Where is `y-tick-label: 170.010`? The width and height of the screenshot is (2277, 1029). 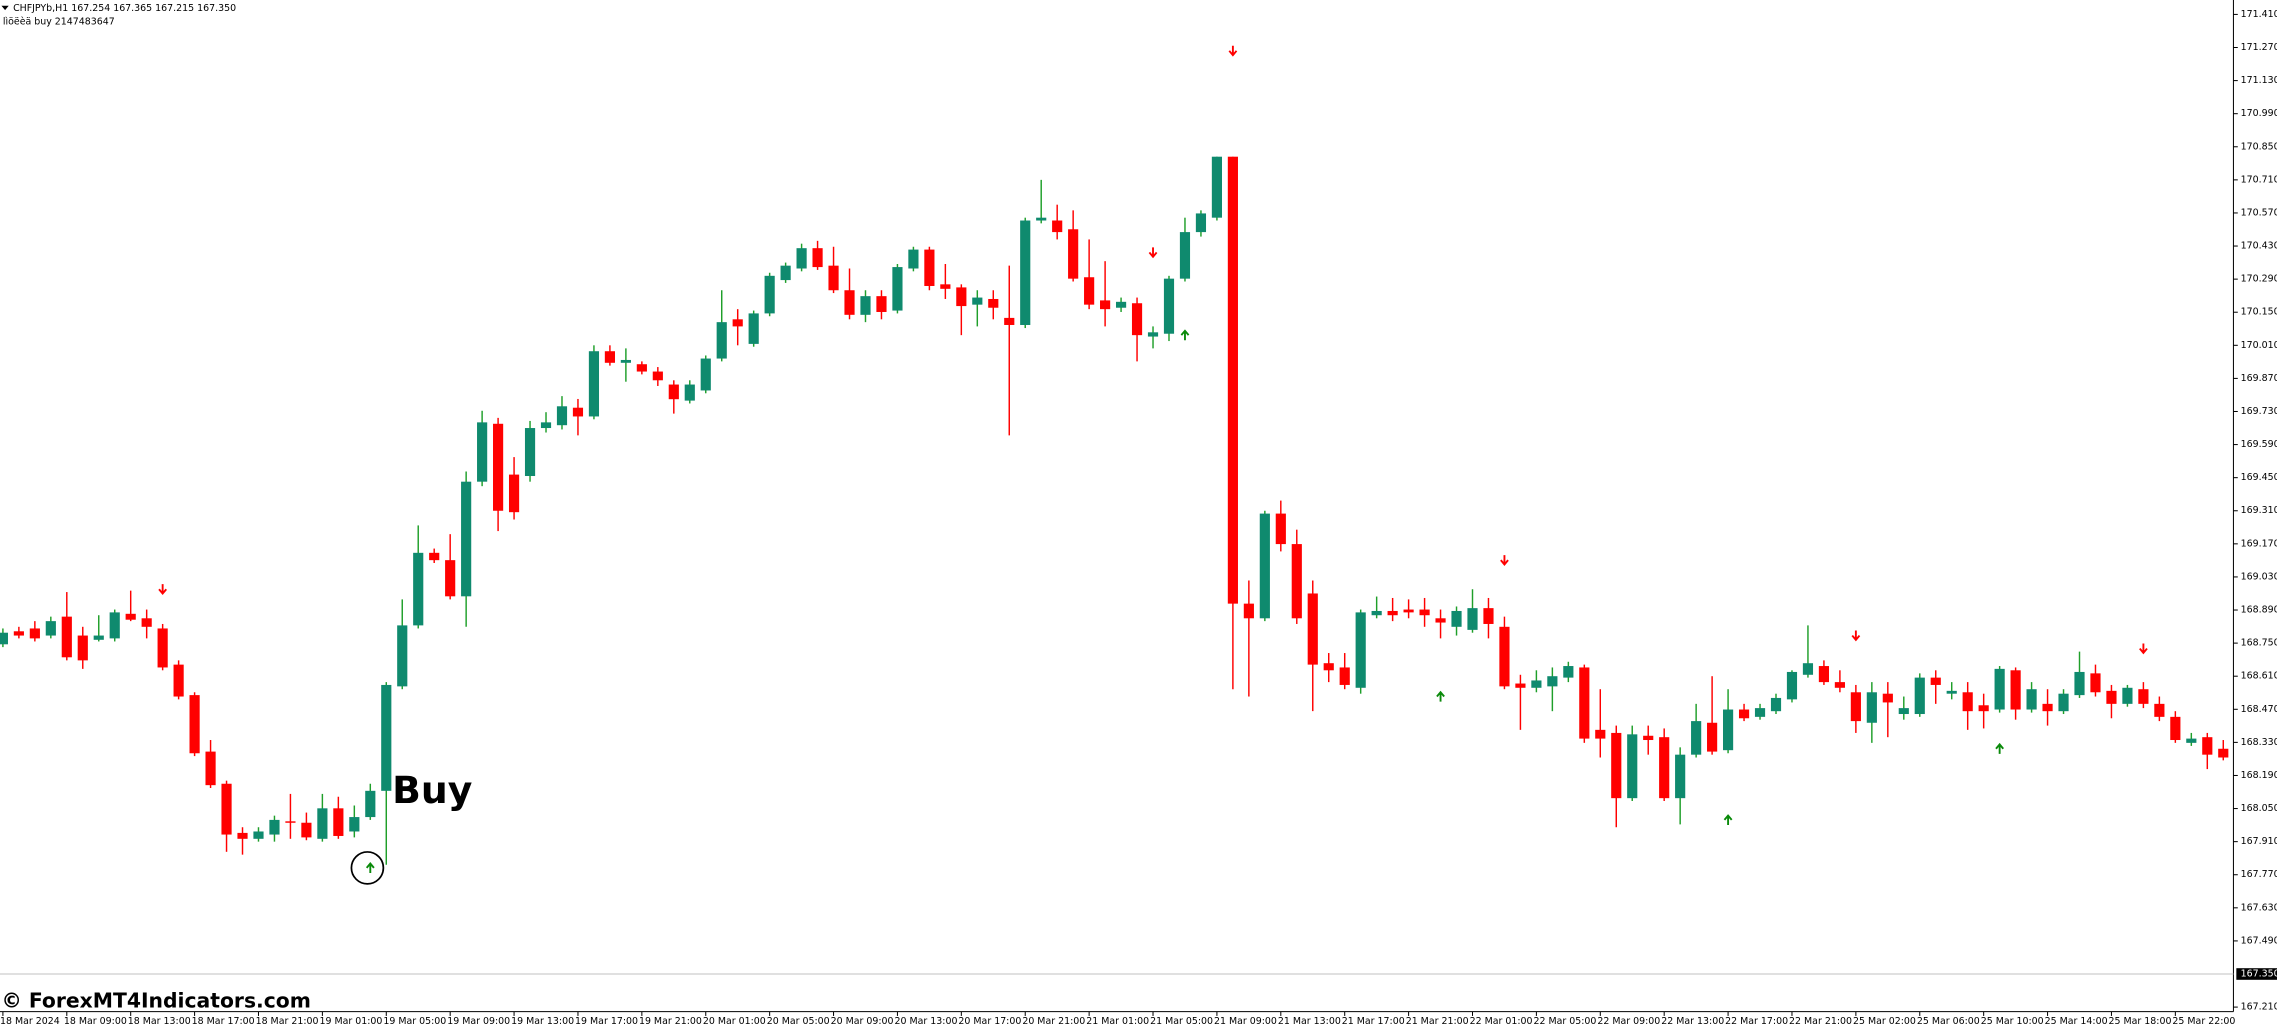
y-tick-label: 170.010 is located at coordinates (2259, 345).